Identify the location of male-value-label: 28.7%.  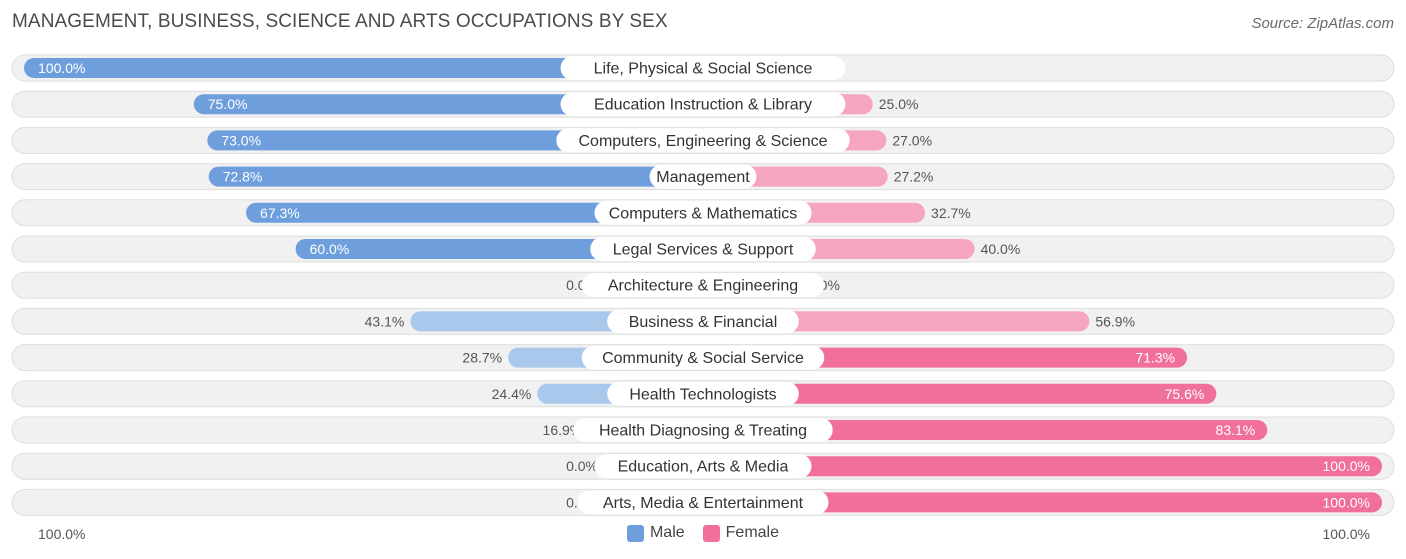
(482, 358).